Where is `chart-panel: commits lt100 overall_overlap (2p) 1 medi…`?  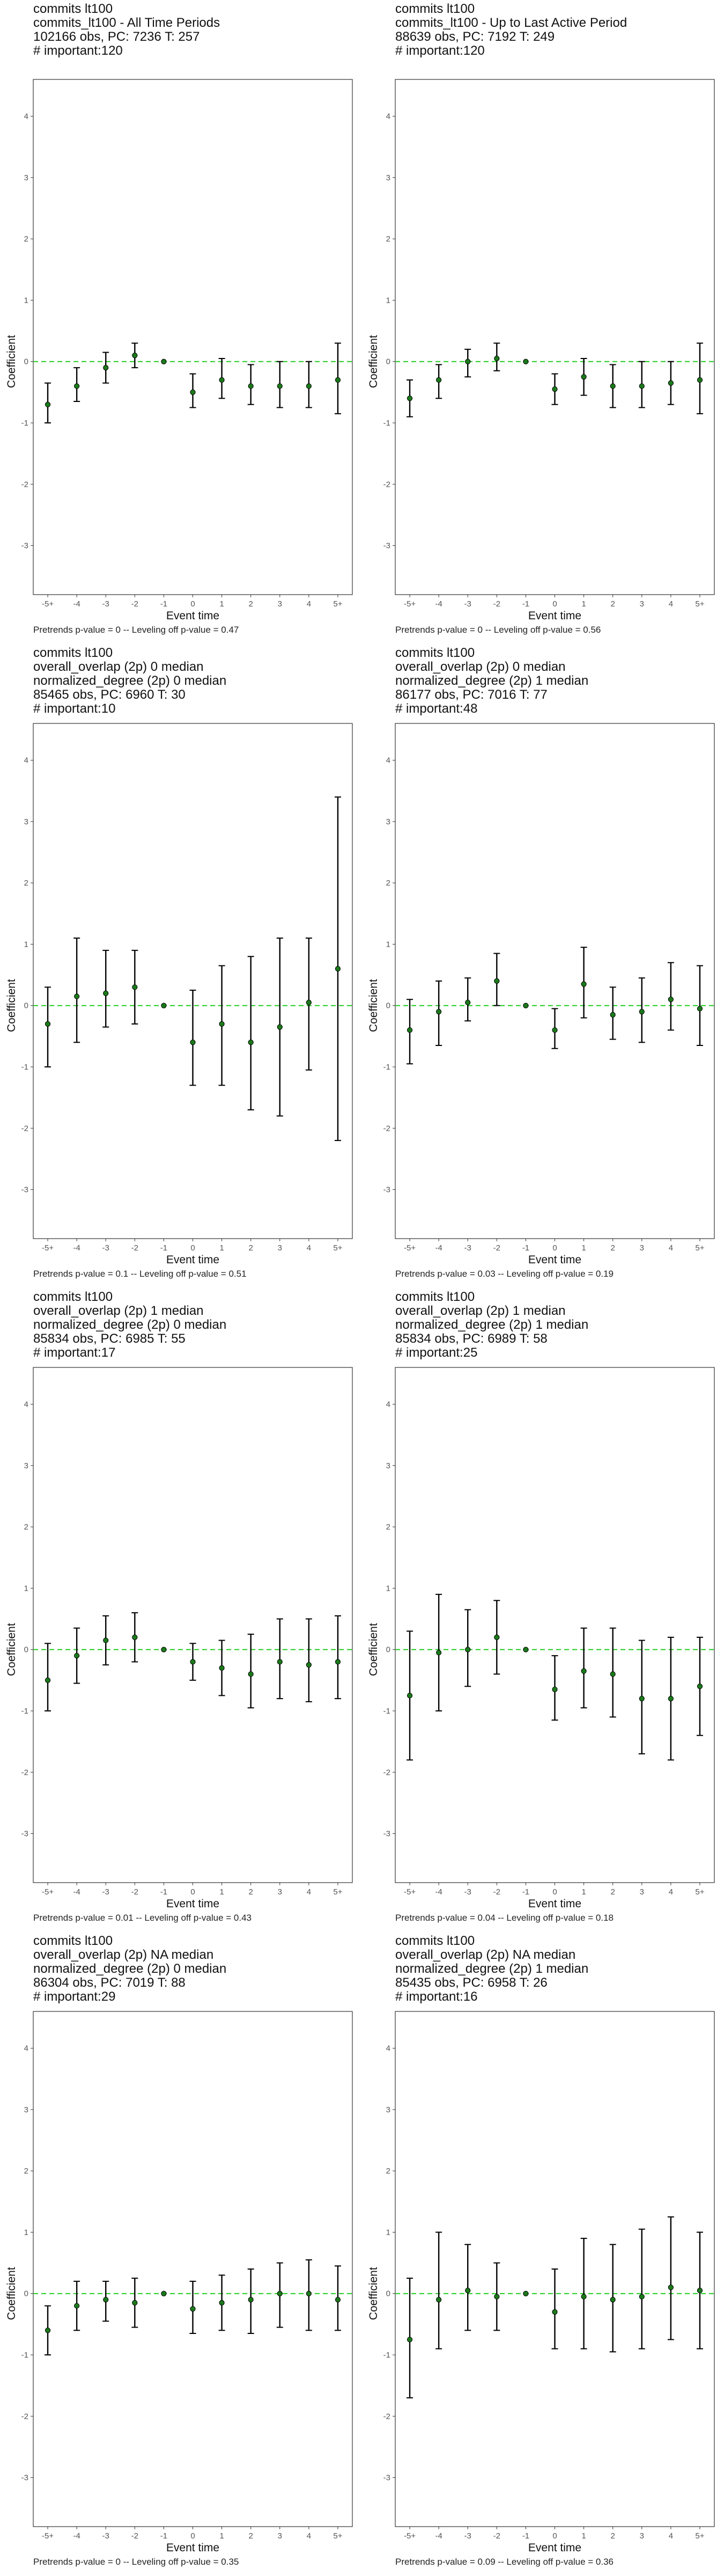
chart-panel: commits lt100 overall_overlap (2p) 1 medi… is located at coordinates (543, 1610).